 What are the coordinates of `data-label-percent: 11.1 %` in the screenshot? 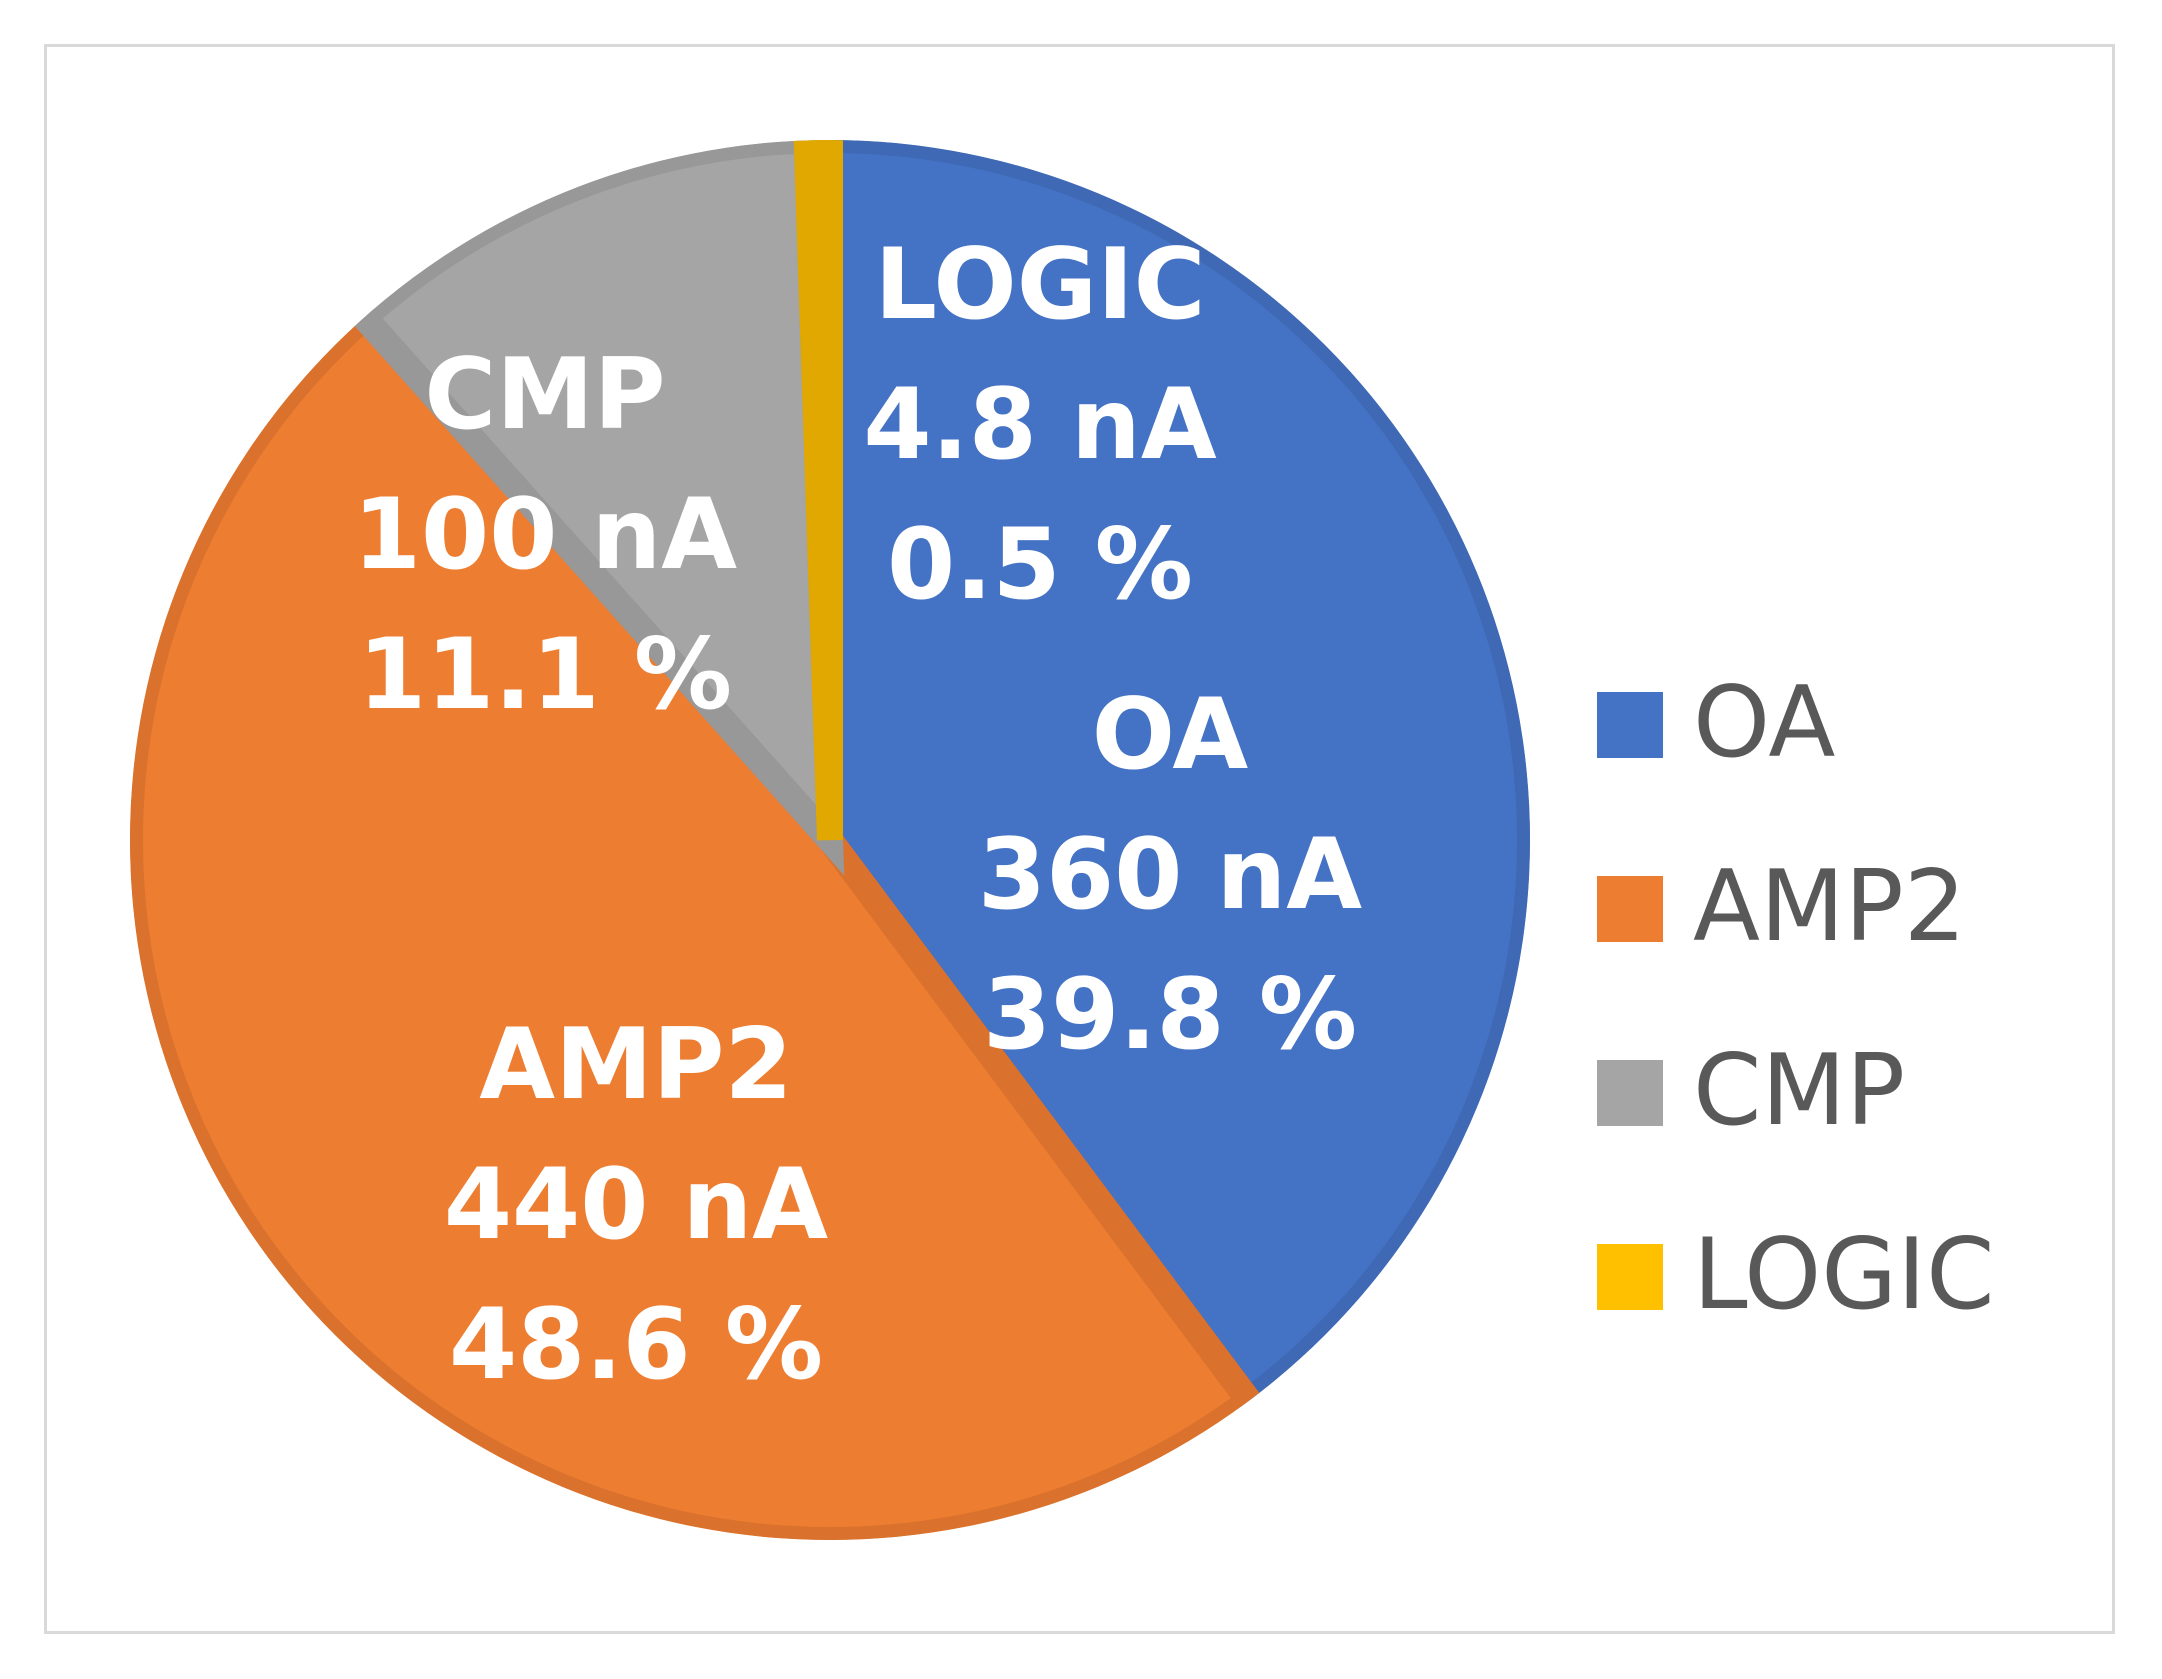 It's located at (545, 675).